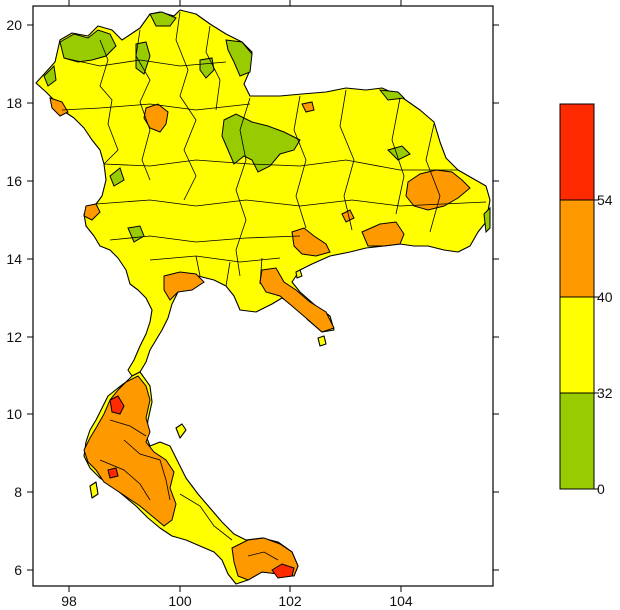 The width and height of the screenshot is (620, 610). I want to click on x-tick-label: 100, so click(180, 601).